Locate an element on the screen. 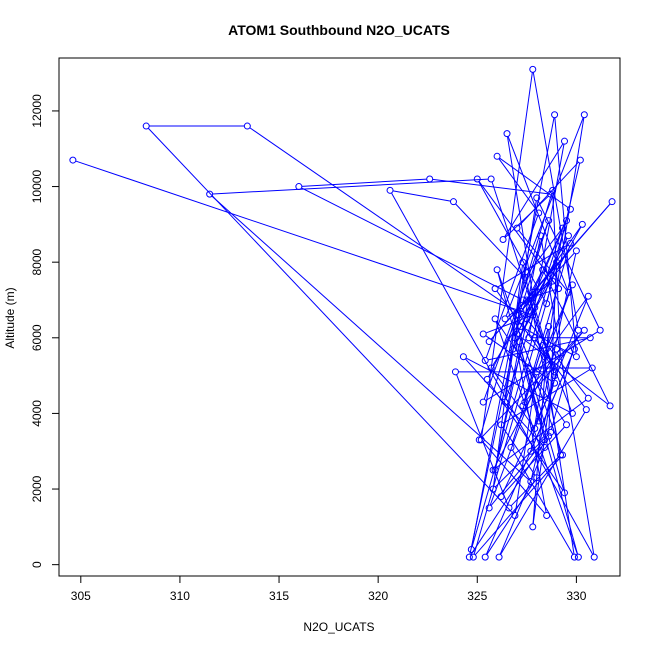  y-axis: 0 2000 4000 6000 8000 10000 12000 is located at coordinates (45, 331).